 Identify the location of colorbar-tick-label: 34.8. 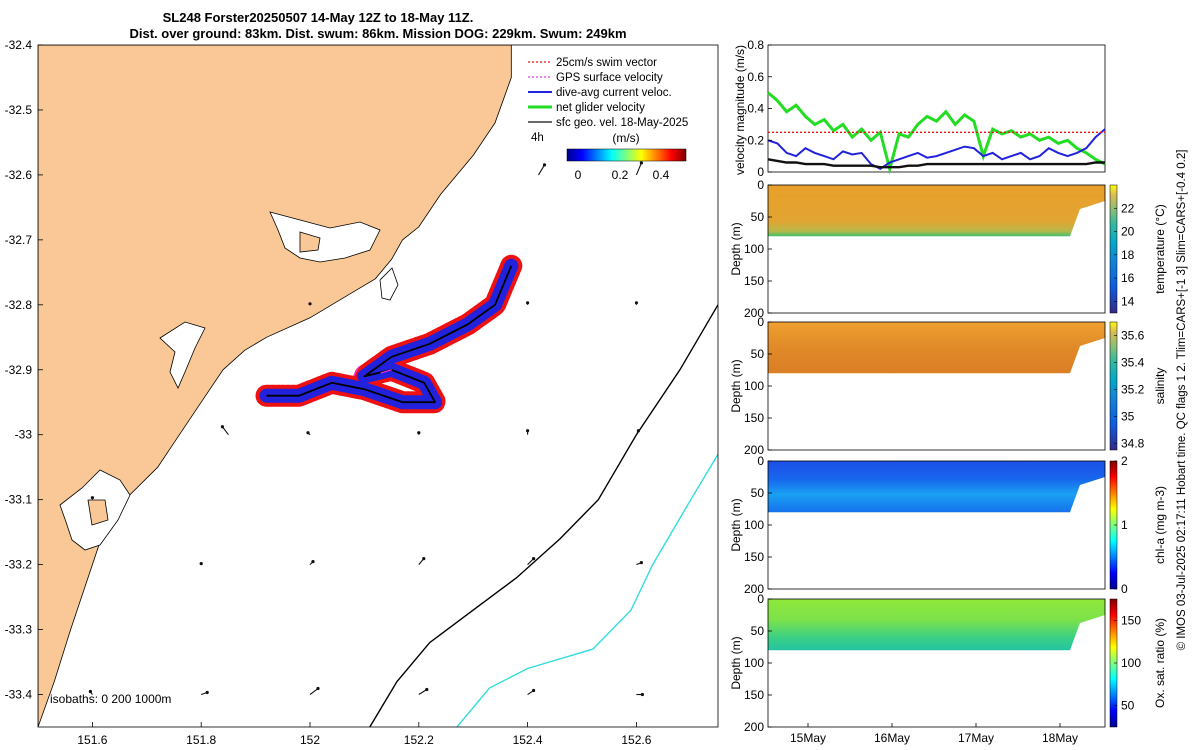
(1133, 443).